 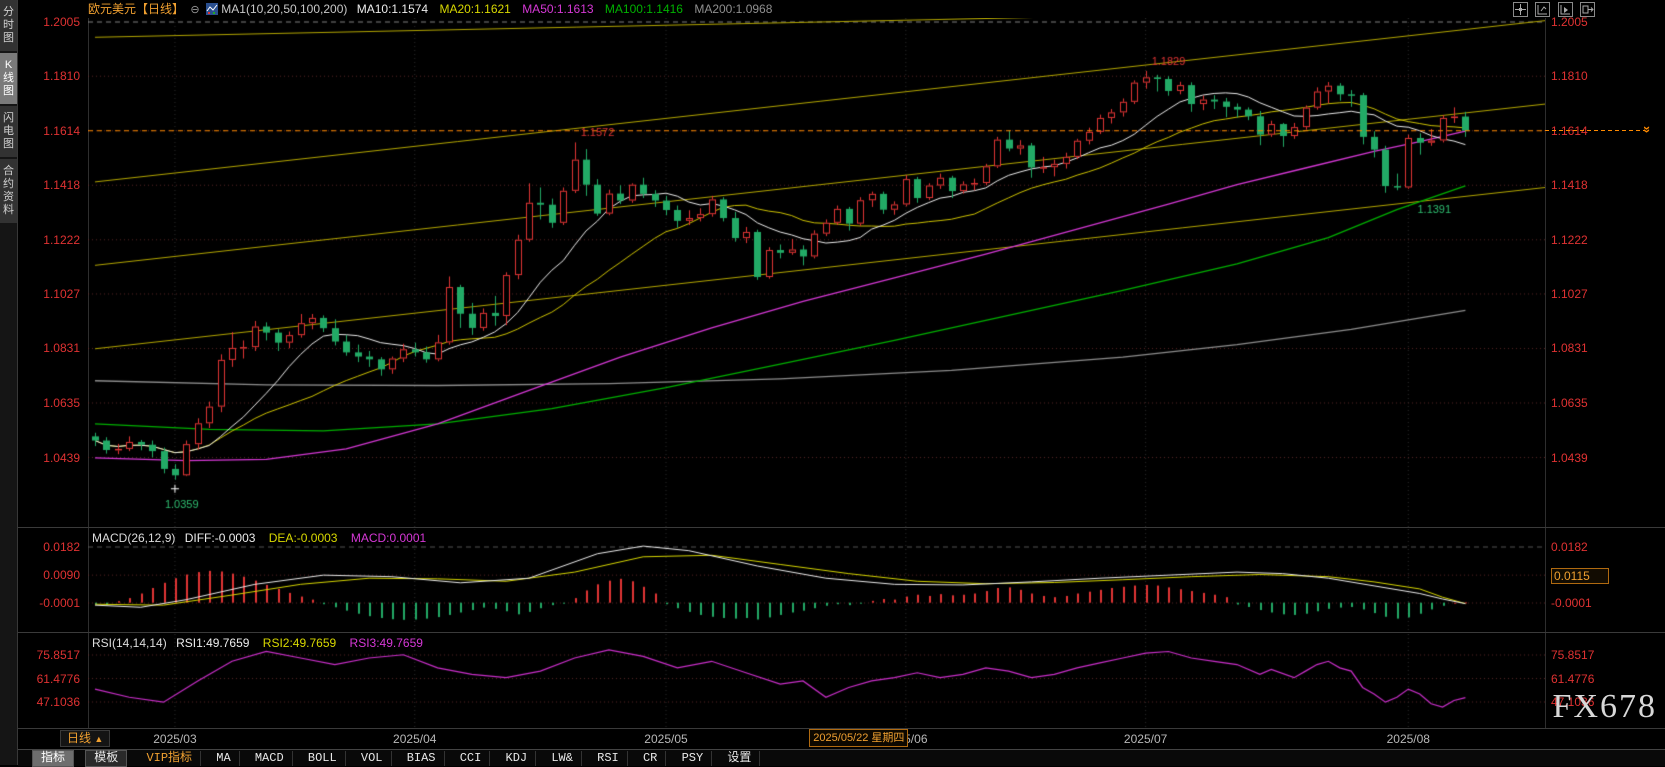 I want to click on rsi-chart, so click(x=816, y=681).